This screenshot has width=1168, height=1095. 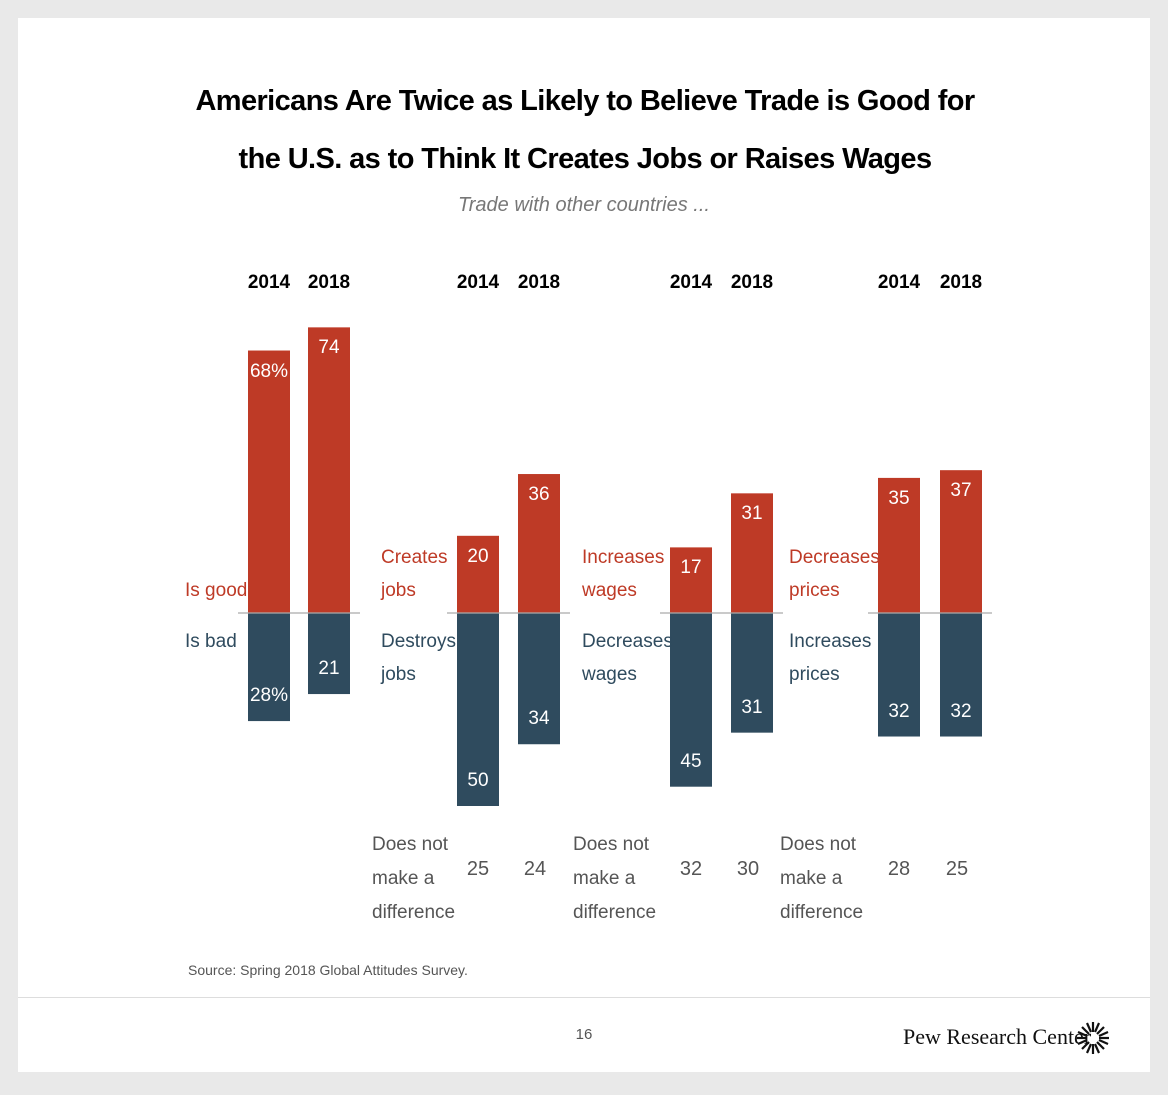 What do you see at coordinates (539, 495) in the screenshot?
I see `value-label: 36` at bounding box center [539, 495].